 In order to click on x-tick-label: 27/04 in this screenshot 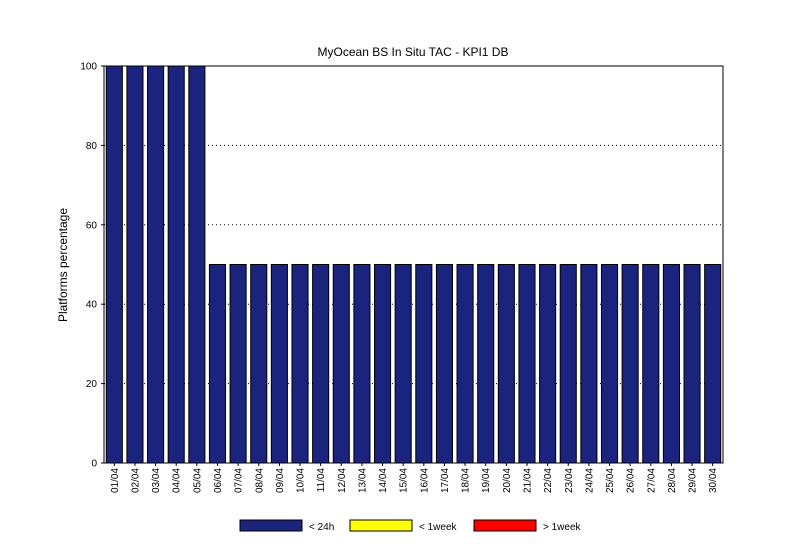, I will do `click(651, 480)`.